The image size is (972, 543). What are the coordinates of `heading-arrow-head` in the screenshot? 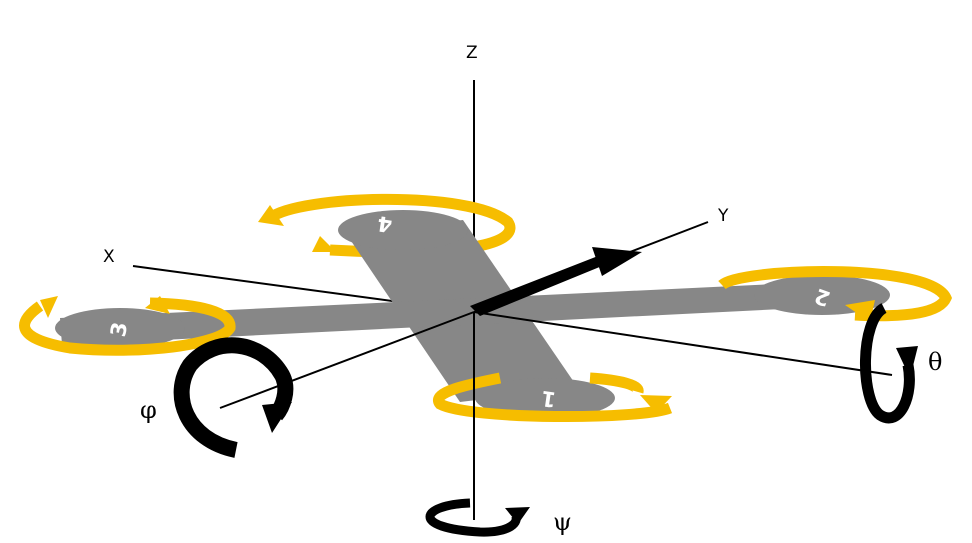 It's located at (617, 261).